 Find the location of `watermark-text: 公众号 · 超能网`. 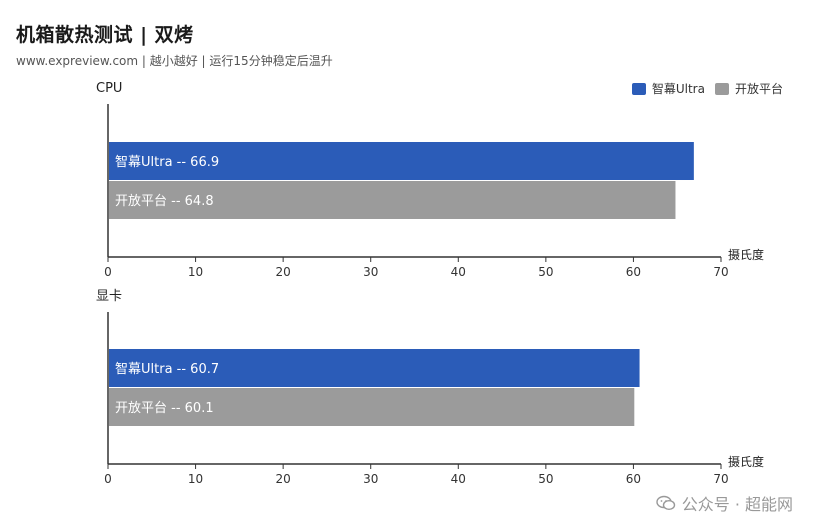

watermark-text: 公众号 · 超能网 is located at coordinates (737, 504).